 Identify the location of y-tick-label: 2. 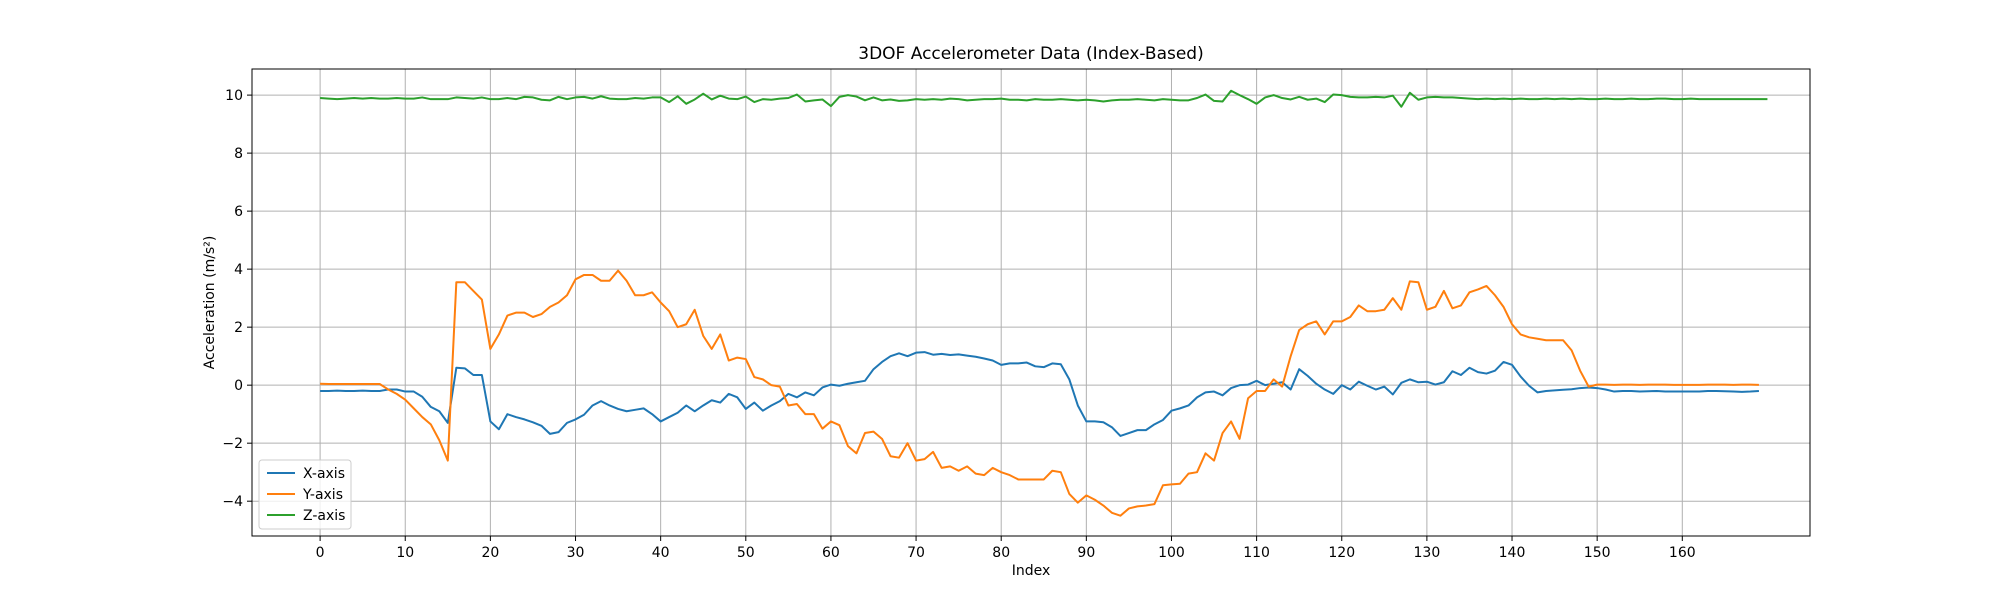
(238, 328).